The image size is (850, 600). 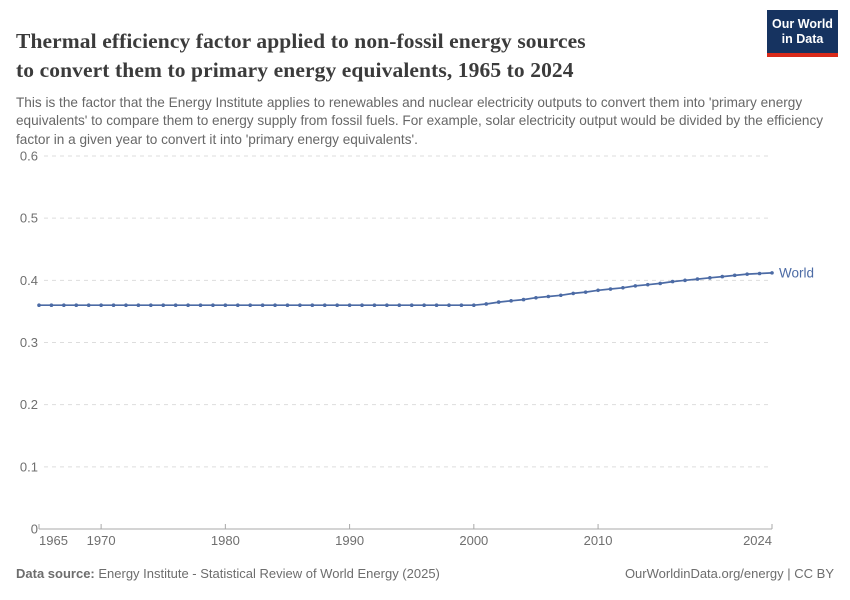 I want to click on x-tick-label: 1980, so click(x=225, y=540).